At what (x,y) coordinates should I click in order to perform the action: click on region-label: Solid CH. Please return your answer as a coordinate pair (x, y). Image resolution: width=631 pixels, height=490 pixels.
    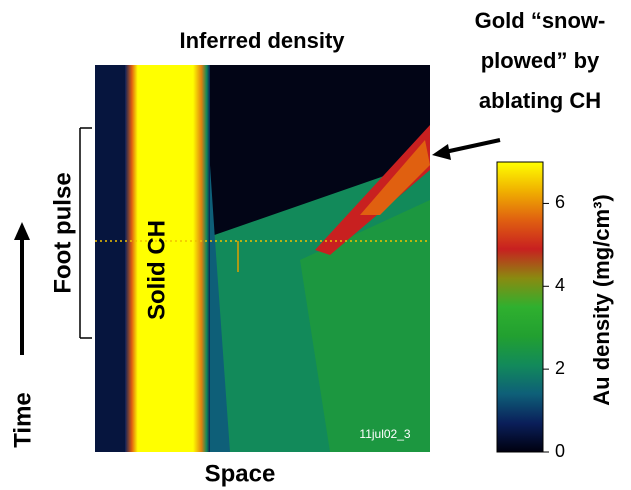
    Looking at the image, I should click on (156, 270).